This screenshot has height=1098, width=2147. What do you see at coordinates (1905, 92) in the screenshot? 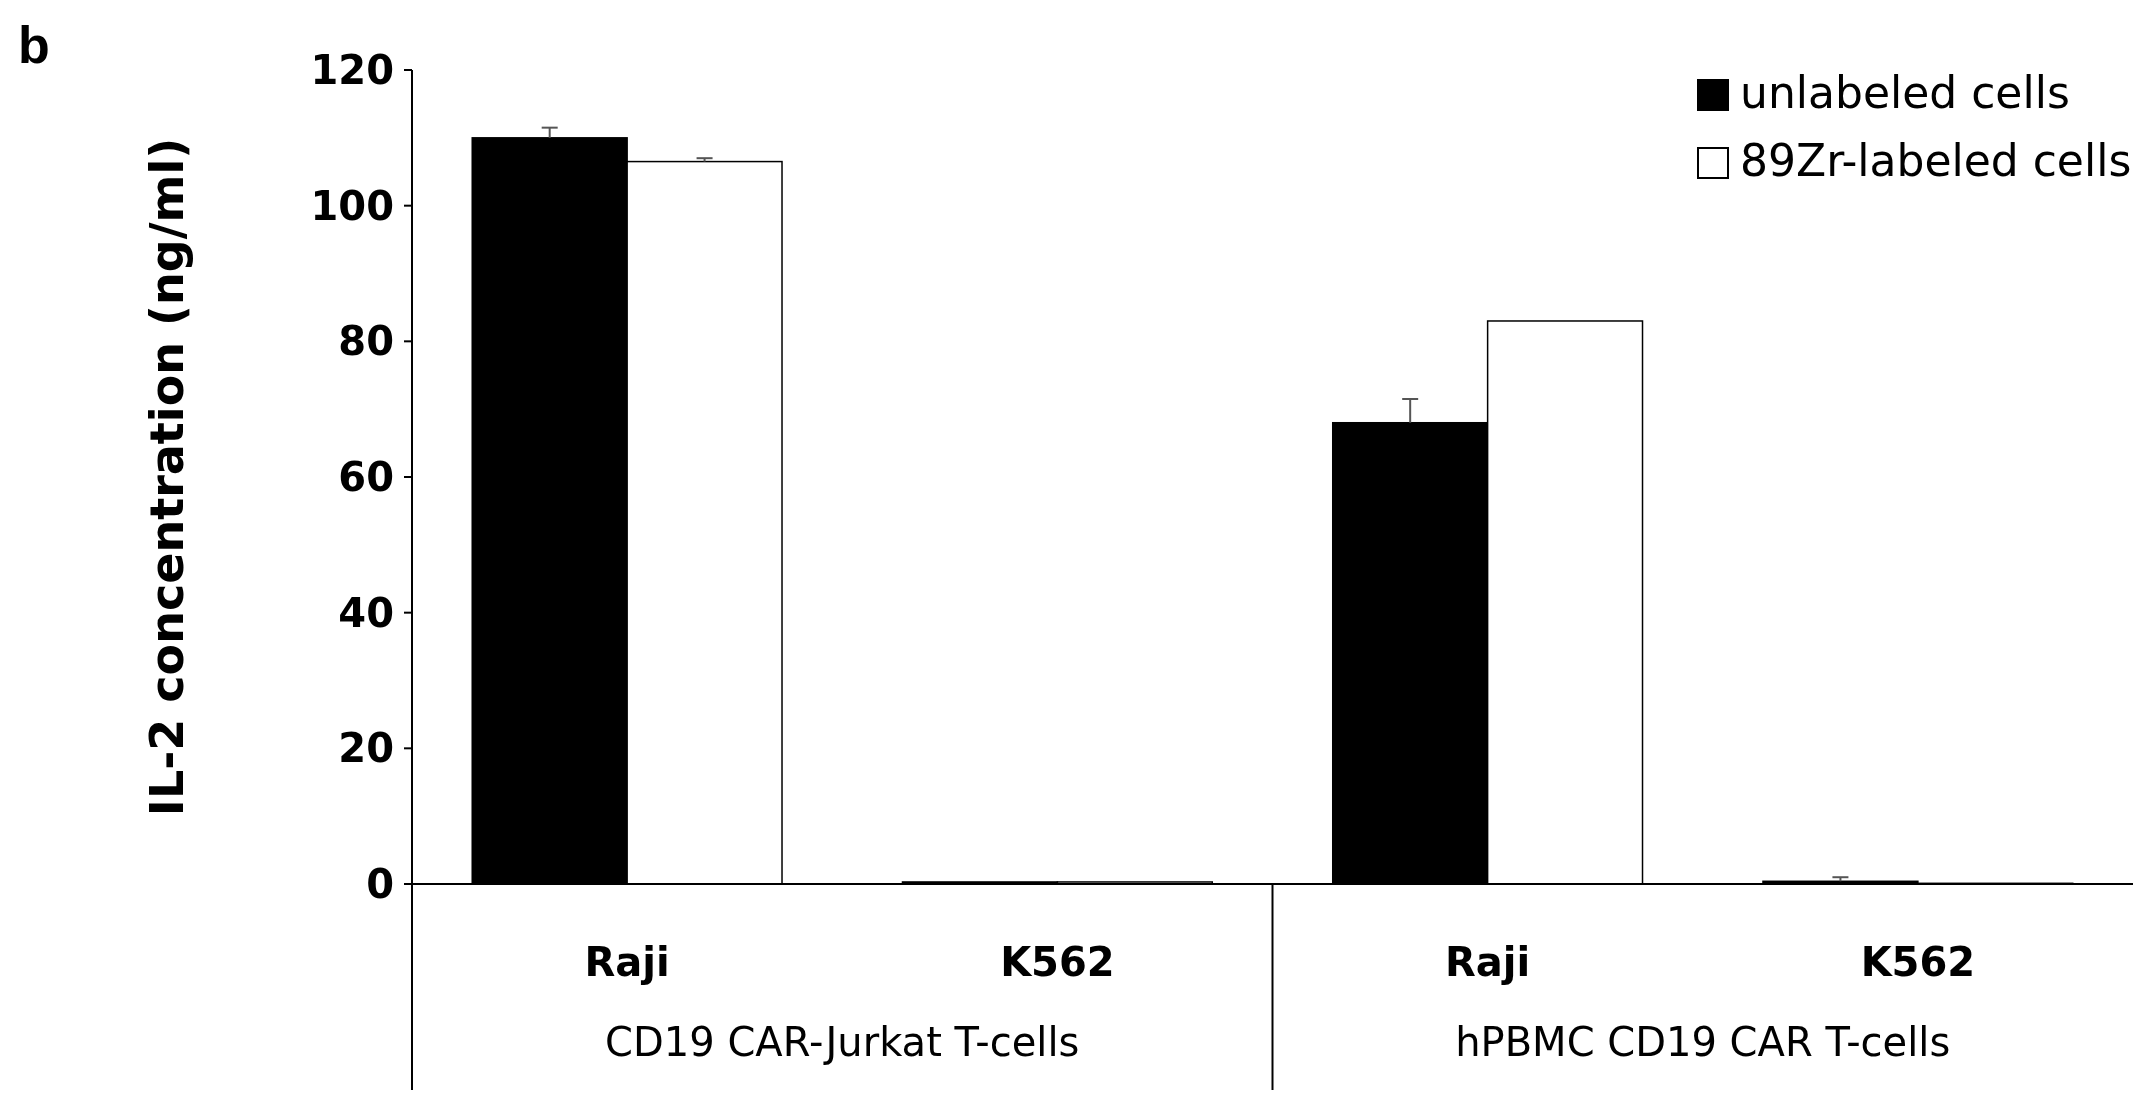
I see `legend-label: unlabeled cells` at bounding box center [1905, 92].